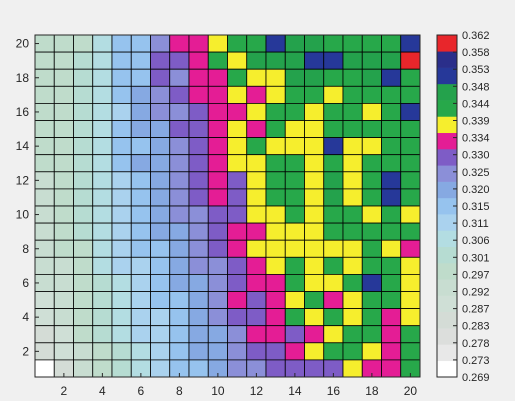  What do you see at coordinates (476, 310) in the screenshot?
I see `colorbar-tick-label: 0.287` at bounding box center [476, 310].